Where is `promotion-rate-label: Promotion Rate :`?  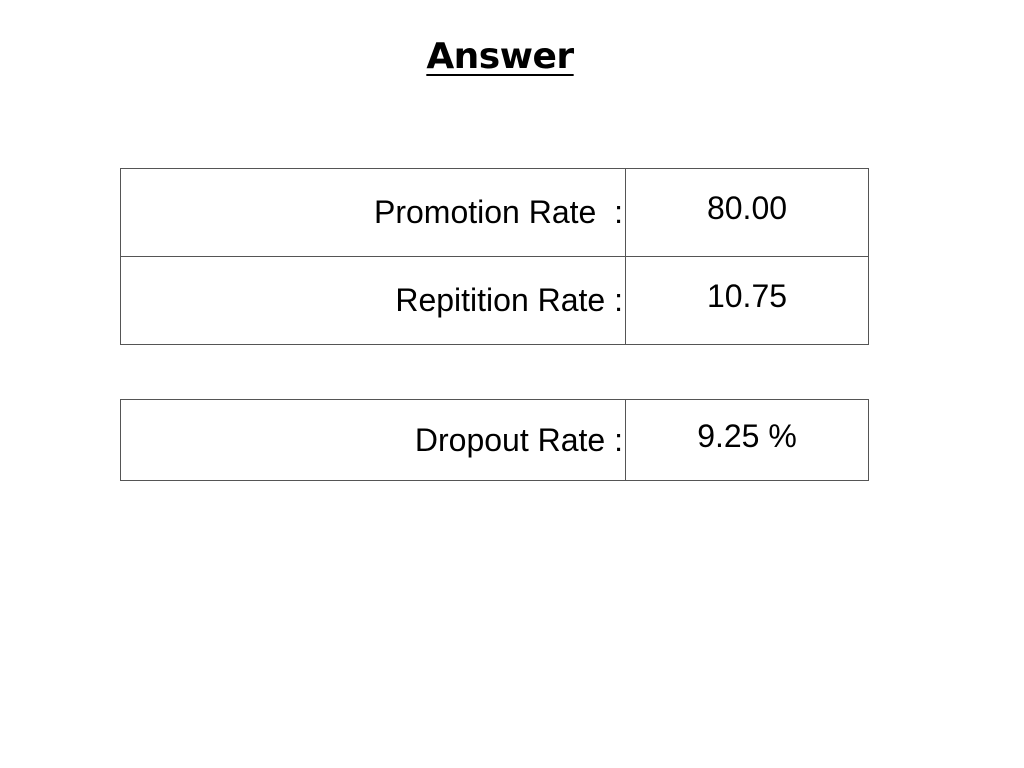
promotion-rate-label: Promotion Rate : is located at coordinates (373, 212).